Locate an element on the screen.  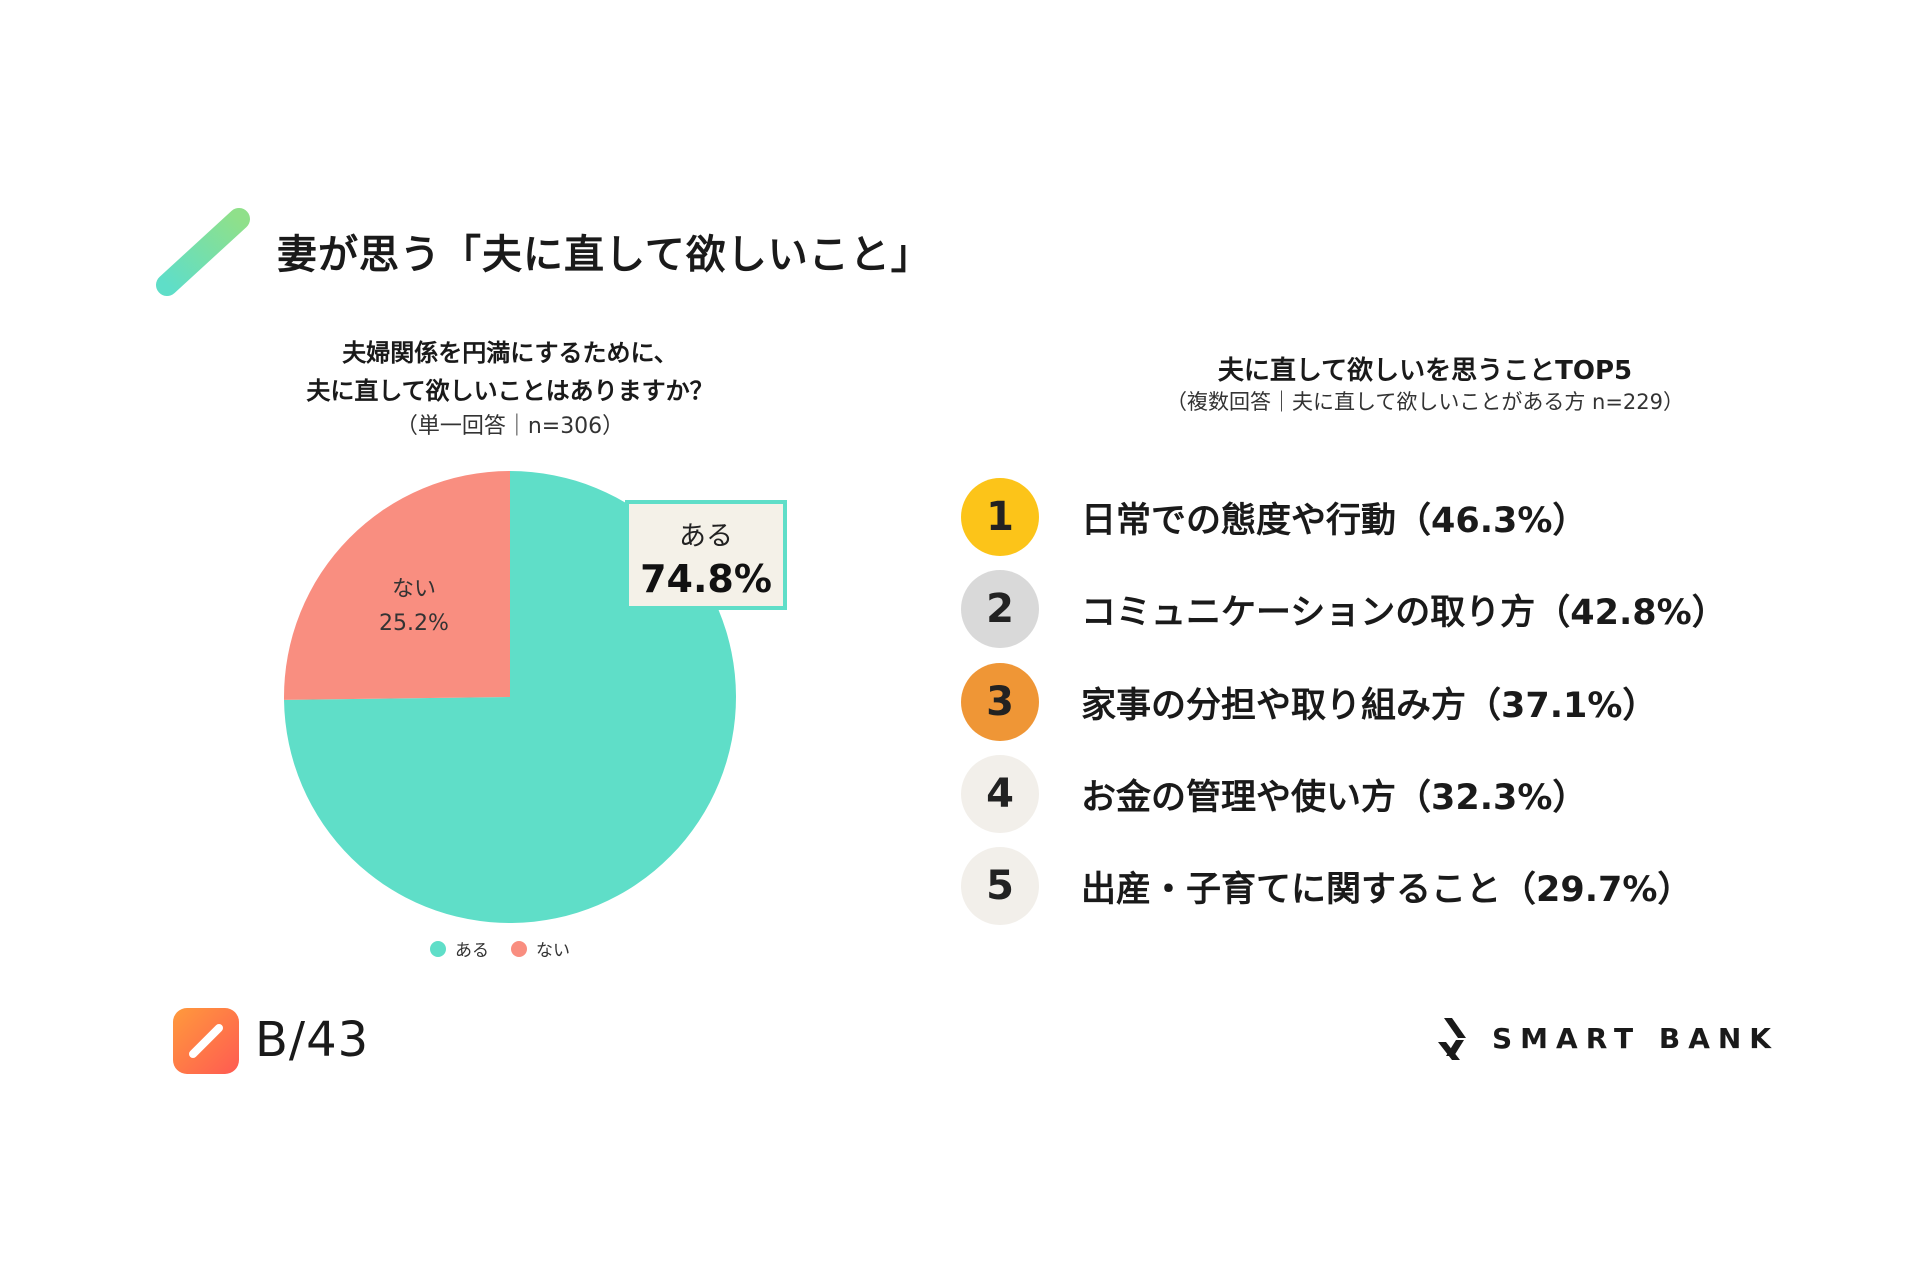
rank-text: お金の管理や使い方（32.3%） is located at coordinates (1334, 797).